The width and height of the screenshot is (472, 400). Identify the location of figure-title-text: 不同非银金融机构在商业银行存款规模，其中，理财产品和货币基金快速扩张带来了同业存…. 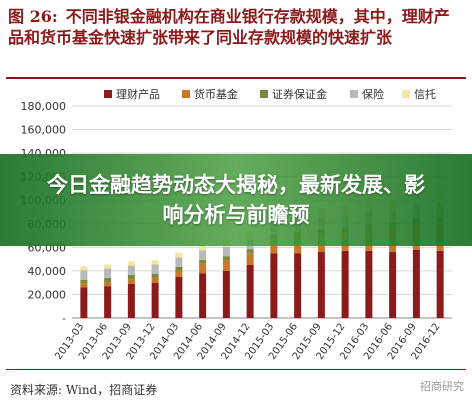
(229, 27).